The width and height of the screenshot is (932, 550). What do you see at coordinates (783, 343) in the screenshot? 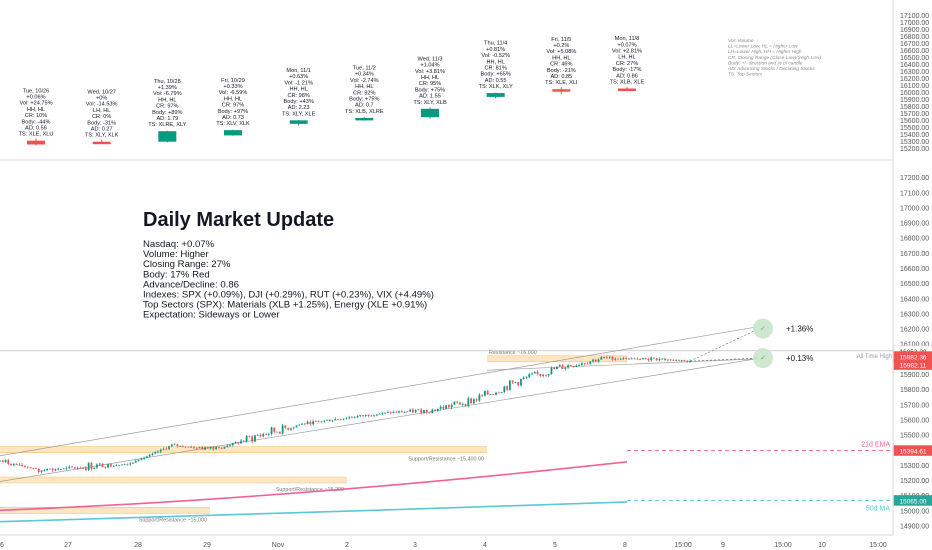
I see `projection-markers: ✓ +1.36% ✓ +0.13%` at bounding box center [783, 343].